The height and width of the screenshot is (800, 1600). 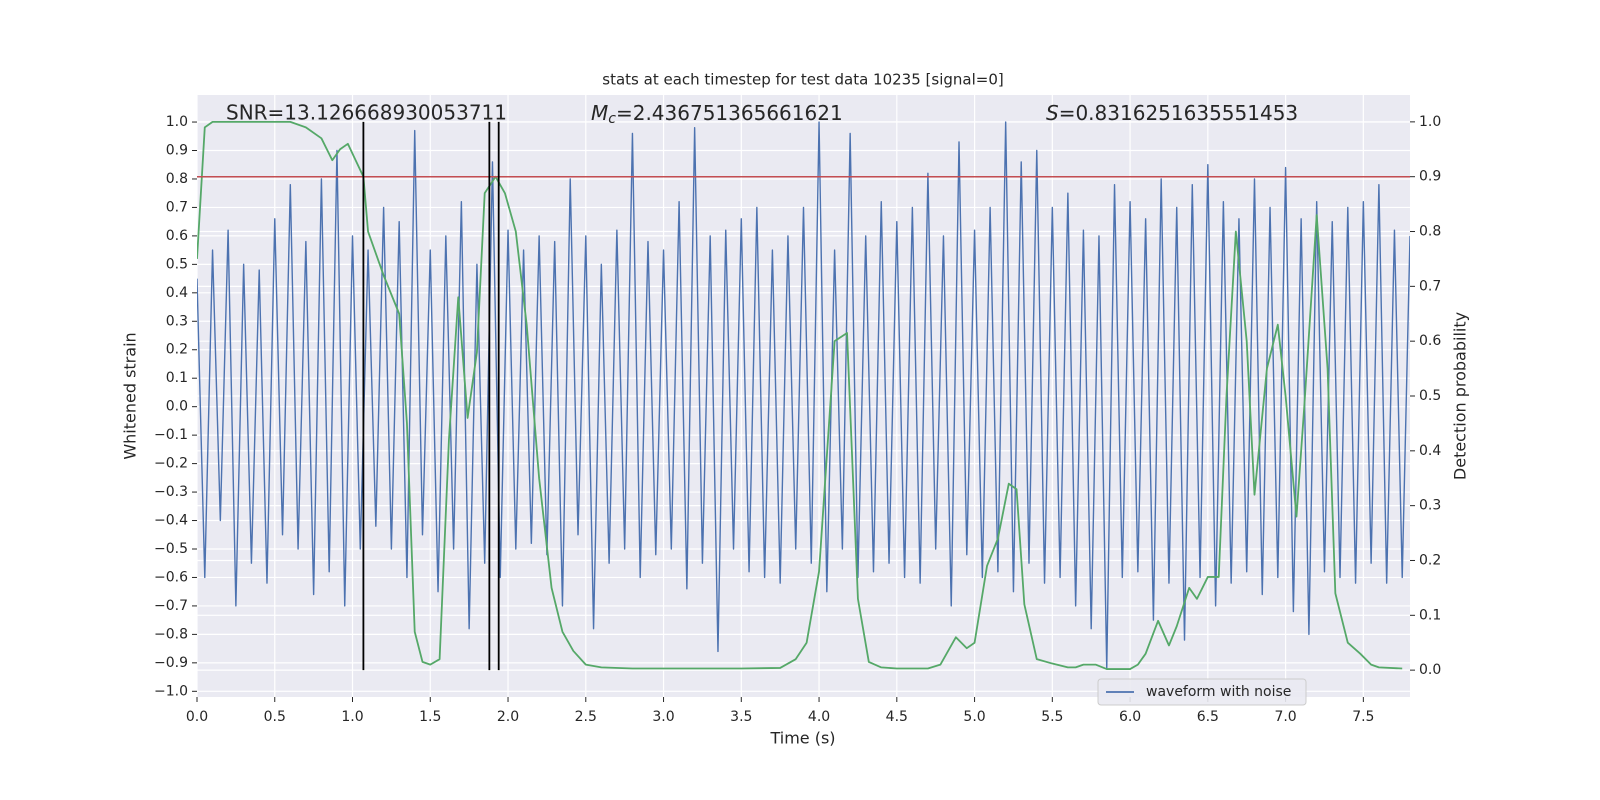 I want to click on x-tick-label: 4.5, so click(x=897, y=717).